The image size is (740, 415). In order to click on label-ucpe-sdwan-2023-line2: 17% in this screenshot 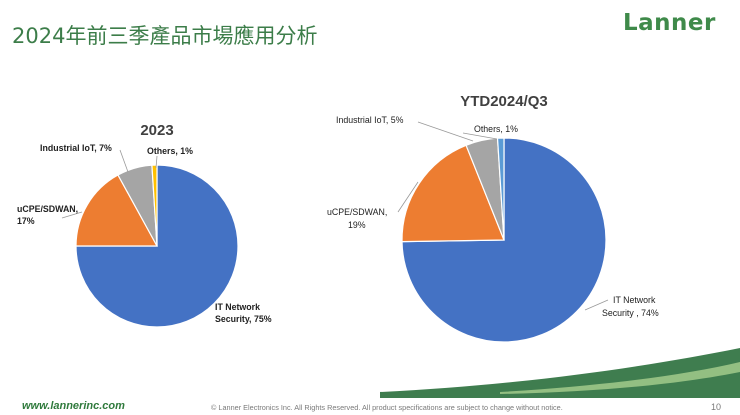, I will do `click(26, 221)`.